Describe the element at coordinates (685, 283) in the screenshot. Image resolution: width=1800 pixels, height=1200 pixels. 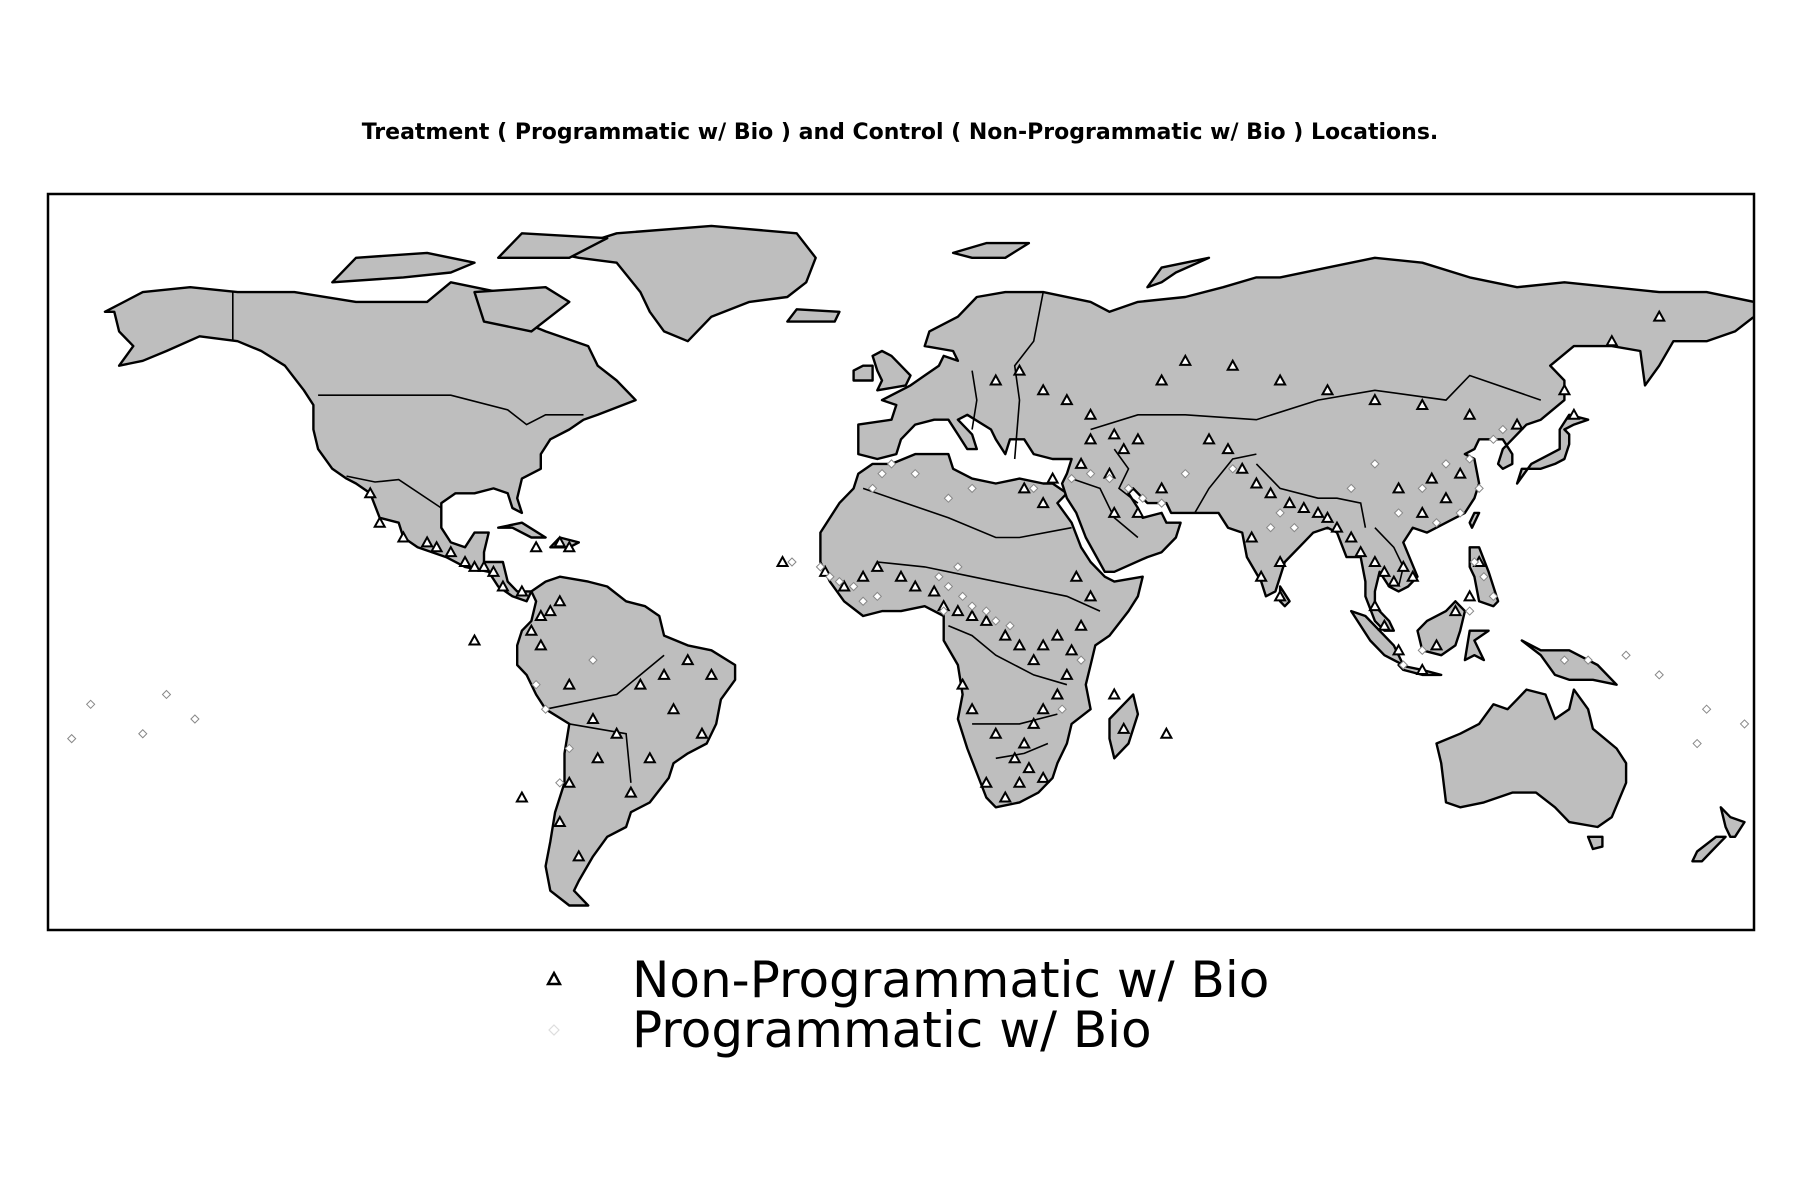
I see `landmass-greenland` at that location.